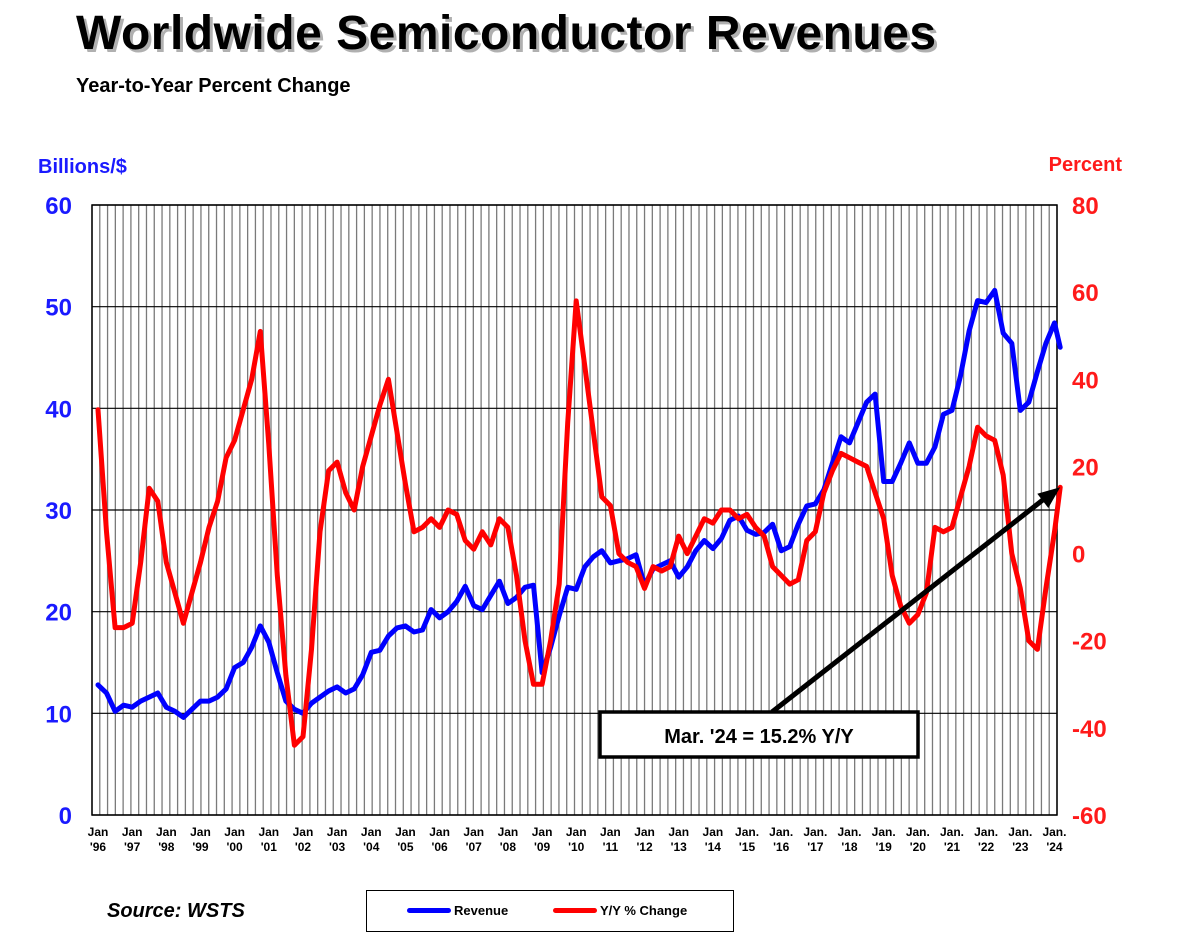 This screenshot has height=949, width=1200. Describe the element at coordinates (1089, 816) in the screenshot. I see `right-tick-label: -60` at that location.